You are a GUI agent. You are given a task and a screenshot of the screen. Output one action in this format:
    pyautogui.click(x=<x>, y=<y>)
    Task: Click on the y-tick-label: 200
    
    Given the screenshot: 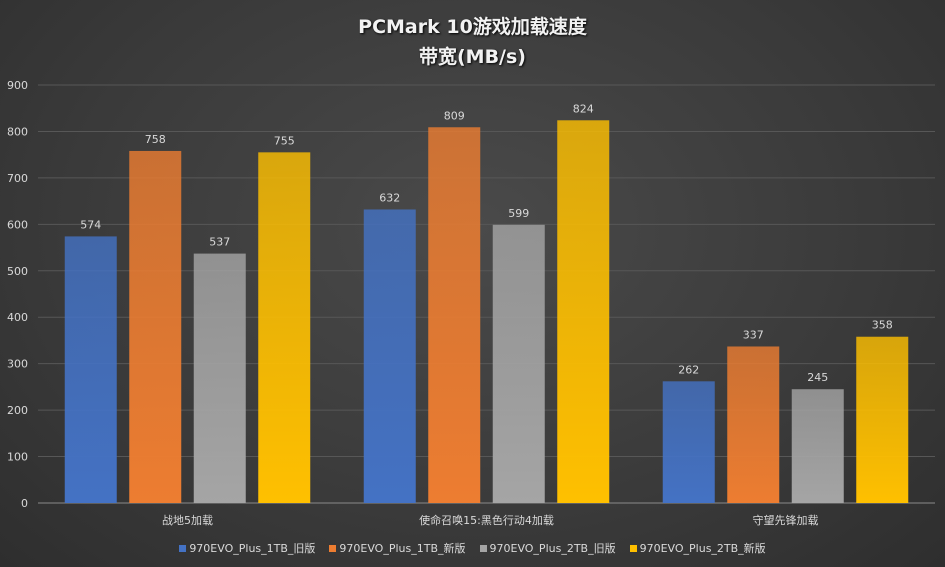 What is the action you would take?
    pyautogui.click(x=17, y=410)
    